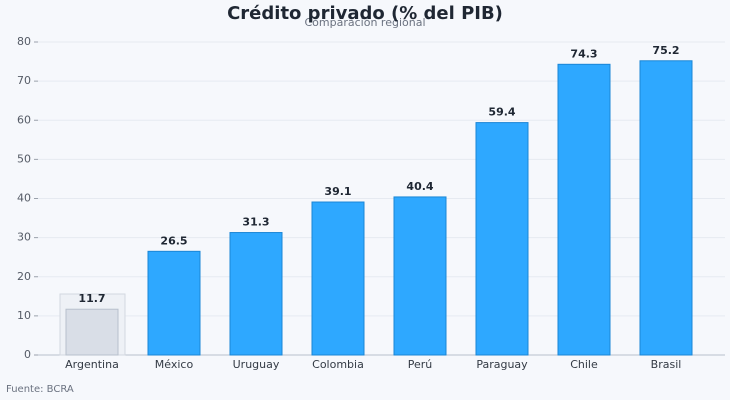 The height and width of the screenshot is (400, 730). I want to click on chart-title: Crédito privado (% del PIB), so click(365, 13).